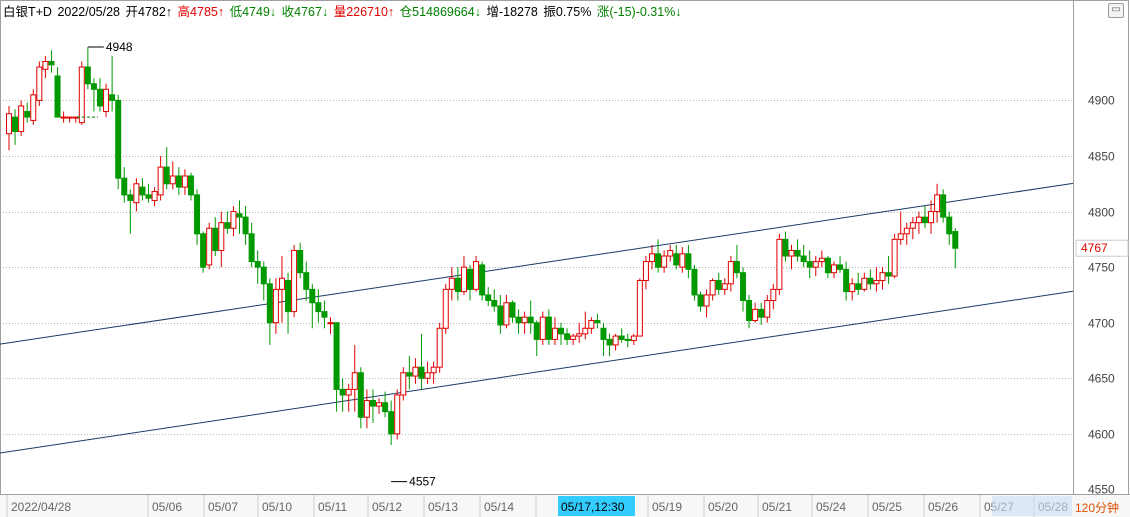 Image resolution: width=1130 pixels, height=517 pixels. What do you see at coordinates (596, 506) in the screenshot?
I see `cursor-time-box` at bounding box center [596, 506].